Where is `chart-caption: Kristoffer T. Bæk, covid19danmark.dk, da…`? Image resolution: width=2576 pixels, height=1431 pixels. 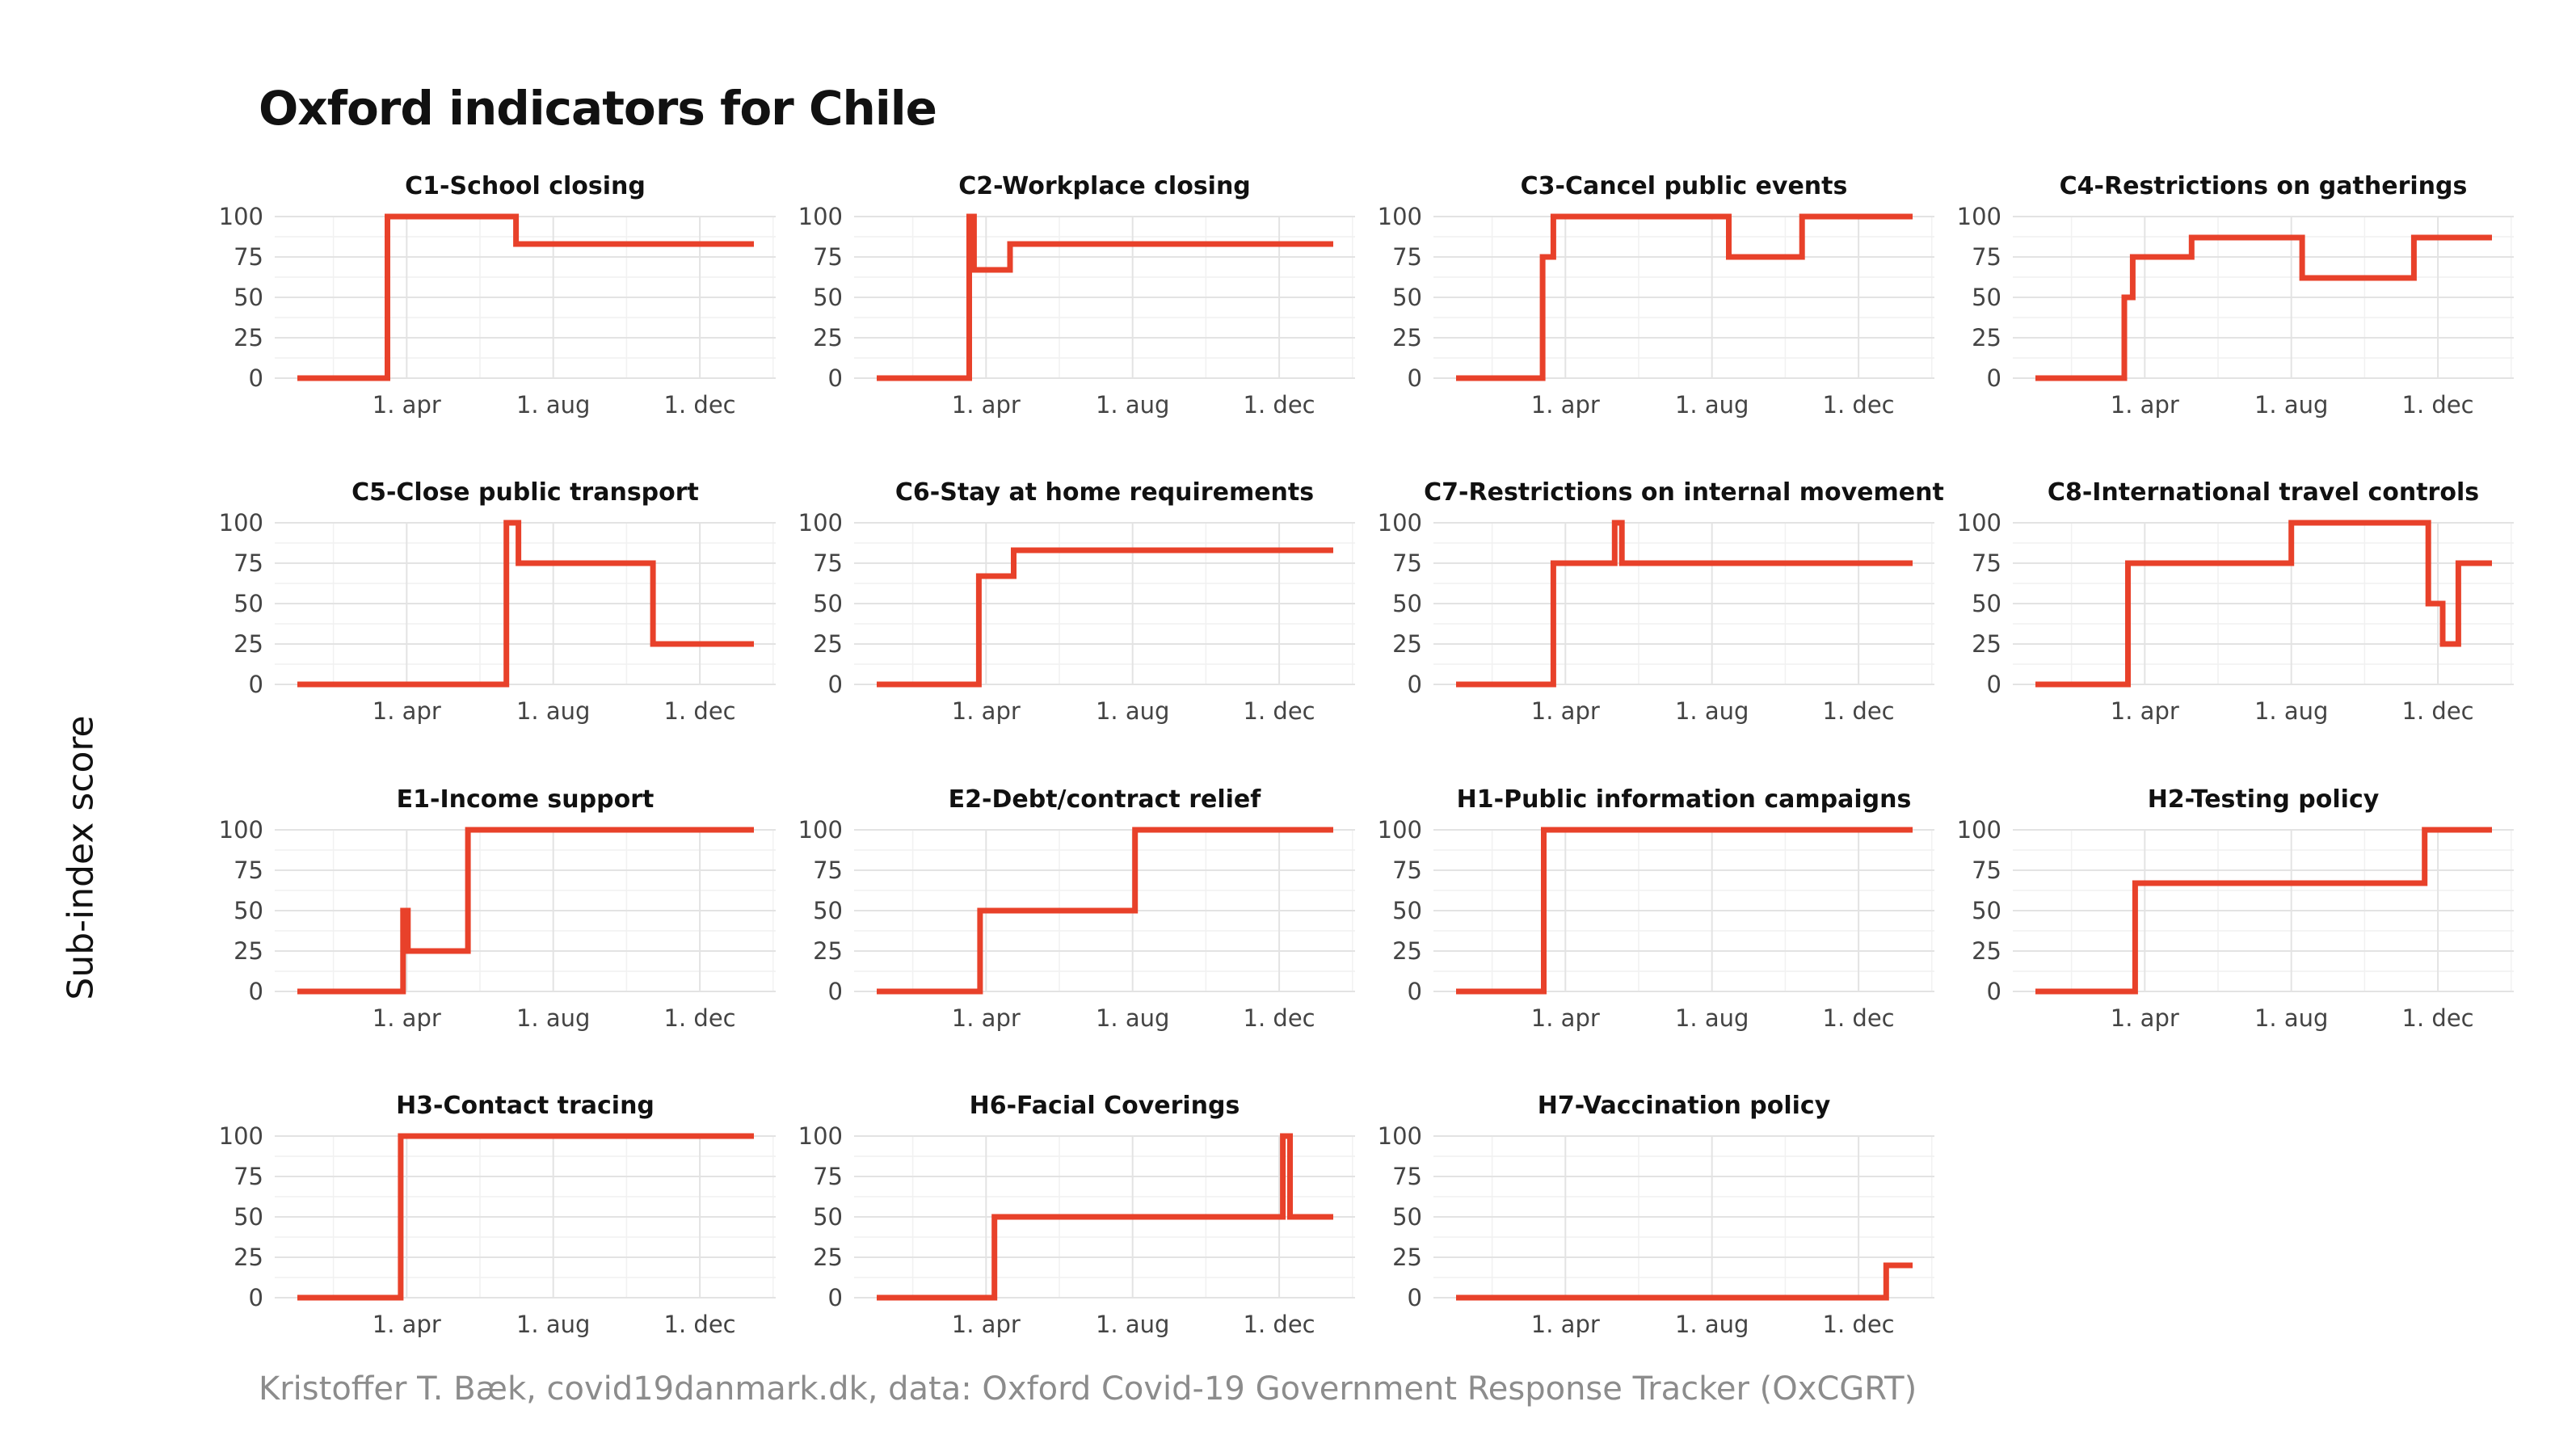 chart-caption: Kristoffer T. Bæk, covid19danmark.dk, da… is located at coordinates (1088, 1389).